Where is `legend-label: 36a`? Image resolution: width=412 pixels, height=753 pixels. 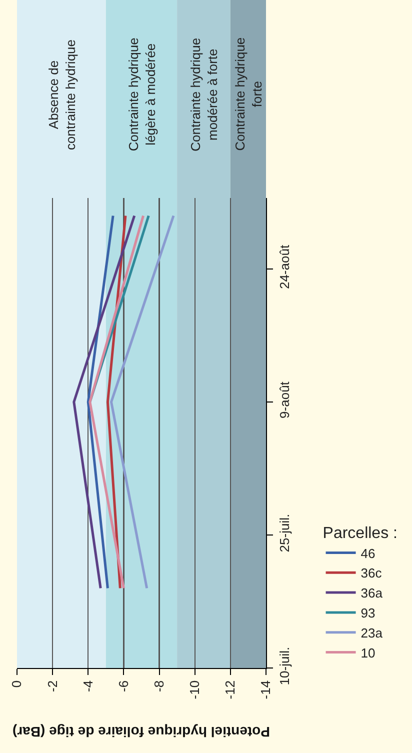
legend-label: 36a is located at coordinates (372, 593).